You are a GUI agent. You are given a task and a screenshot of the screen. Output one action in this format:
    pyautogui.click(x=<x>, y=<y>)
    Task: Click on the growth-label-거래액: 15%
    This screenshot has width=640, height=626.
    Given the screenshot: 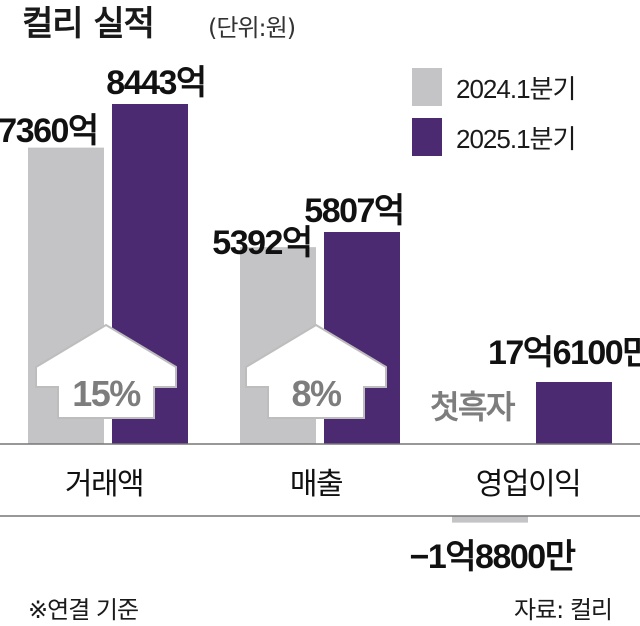 What is the action you would take?
    pyautogui.click(x=106, y=393)
    